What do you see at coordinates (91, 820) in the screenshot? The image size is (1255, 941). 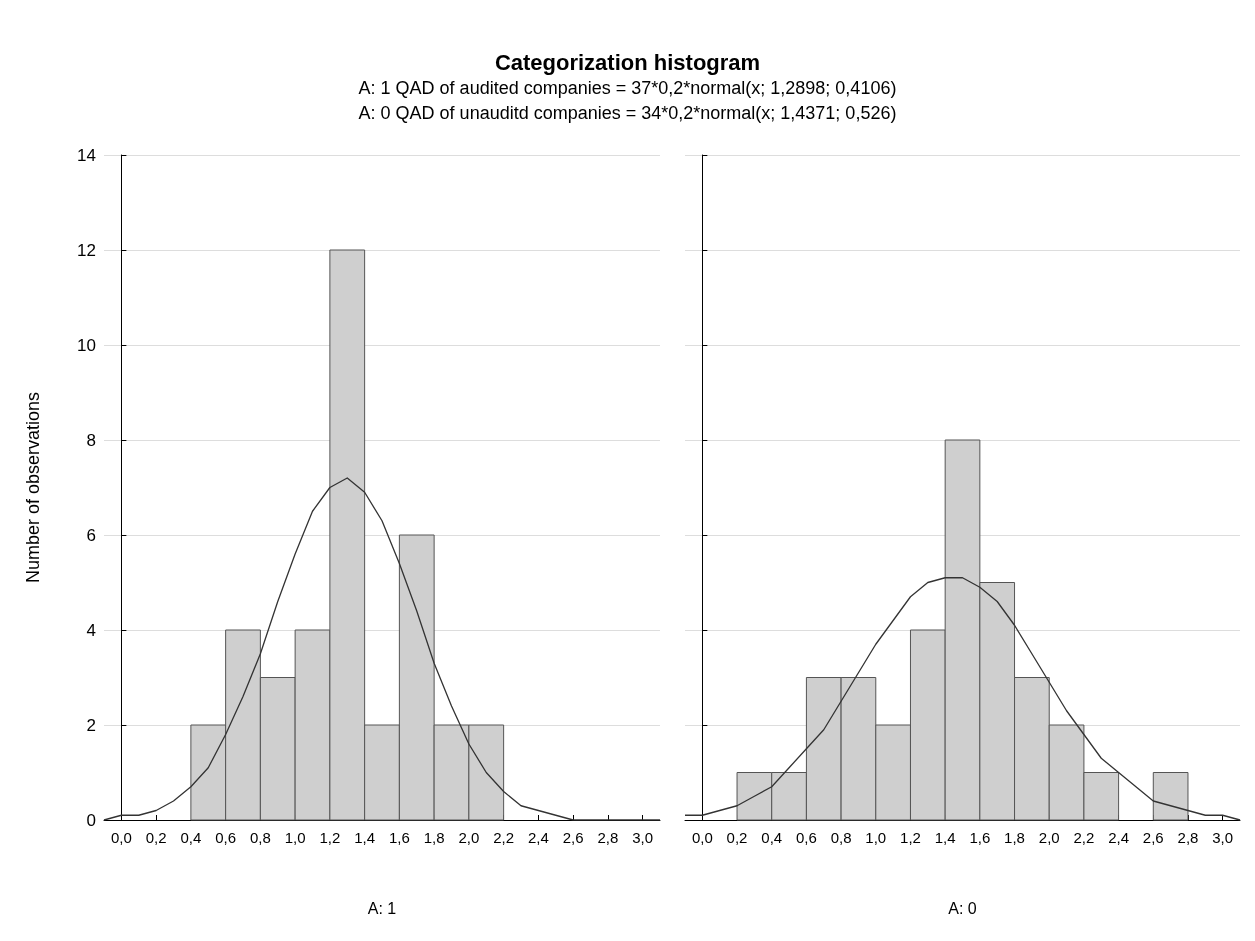 I see `y-tick-label: 0` at bounding box center [91, 820].